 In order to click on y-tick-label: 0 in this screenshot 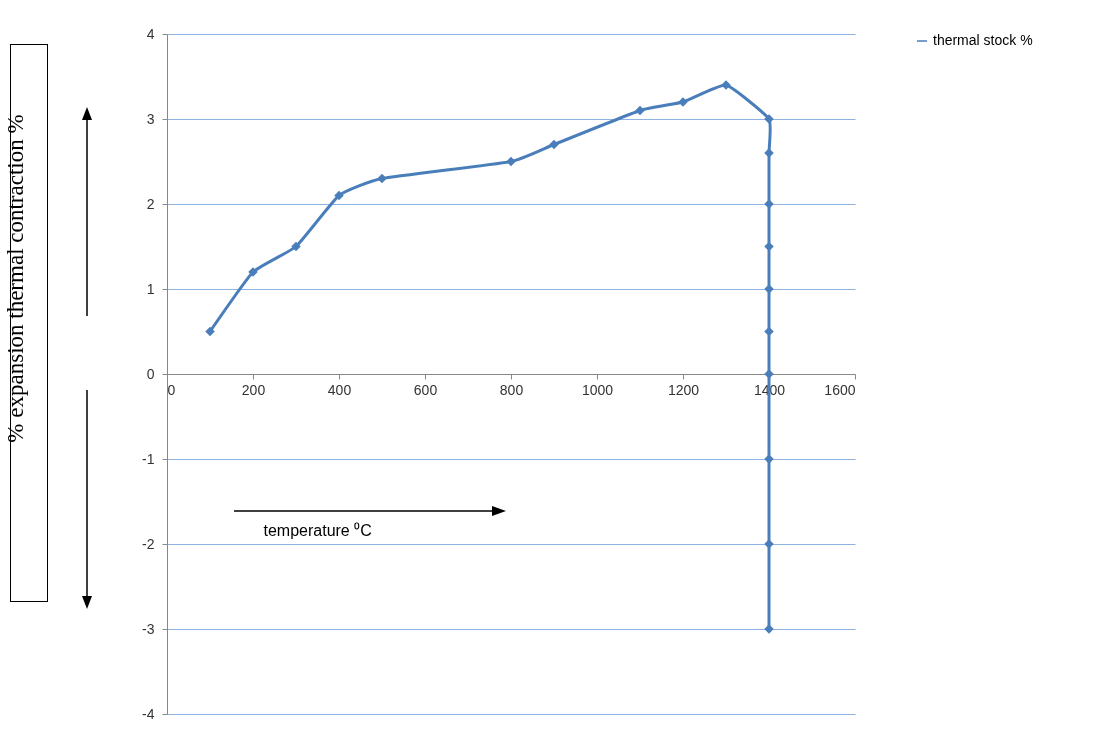, I will do `click(150, 373)`.